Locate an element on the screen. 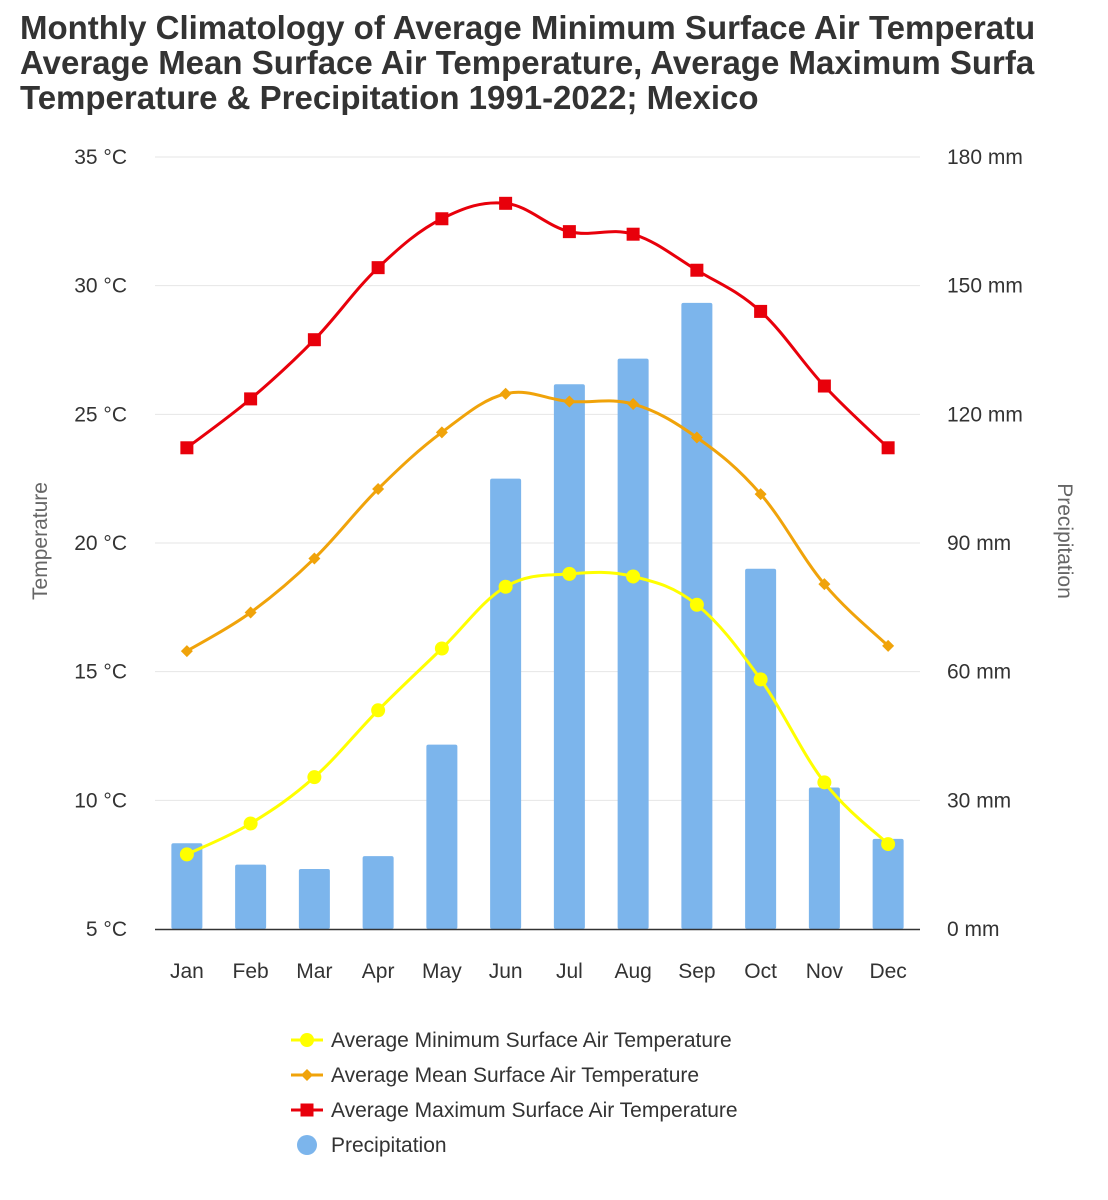  x-tick-label: Nov is located at coordinates (825, 971).